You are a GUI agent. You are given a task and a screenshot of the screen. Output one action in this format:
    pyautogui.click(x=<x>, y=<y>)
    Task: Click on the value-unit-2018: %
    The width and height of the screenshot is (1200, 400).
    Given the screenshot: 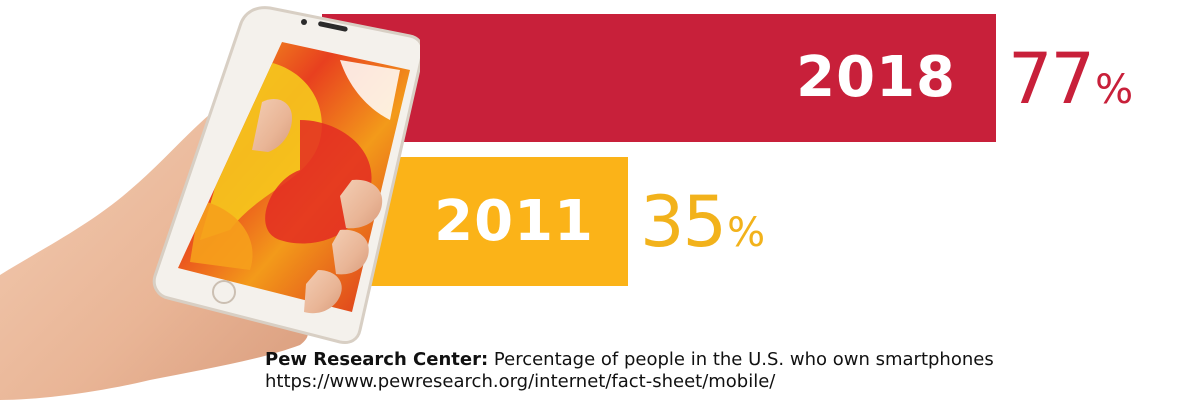 What is the action you would take?
    pyautogui.click(x=1114, y=90)
    